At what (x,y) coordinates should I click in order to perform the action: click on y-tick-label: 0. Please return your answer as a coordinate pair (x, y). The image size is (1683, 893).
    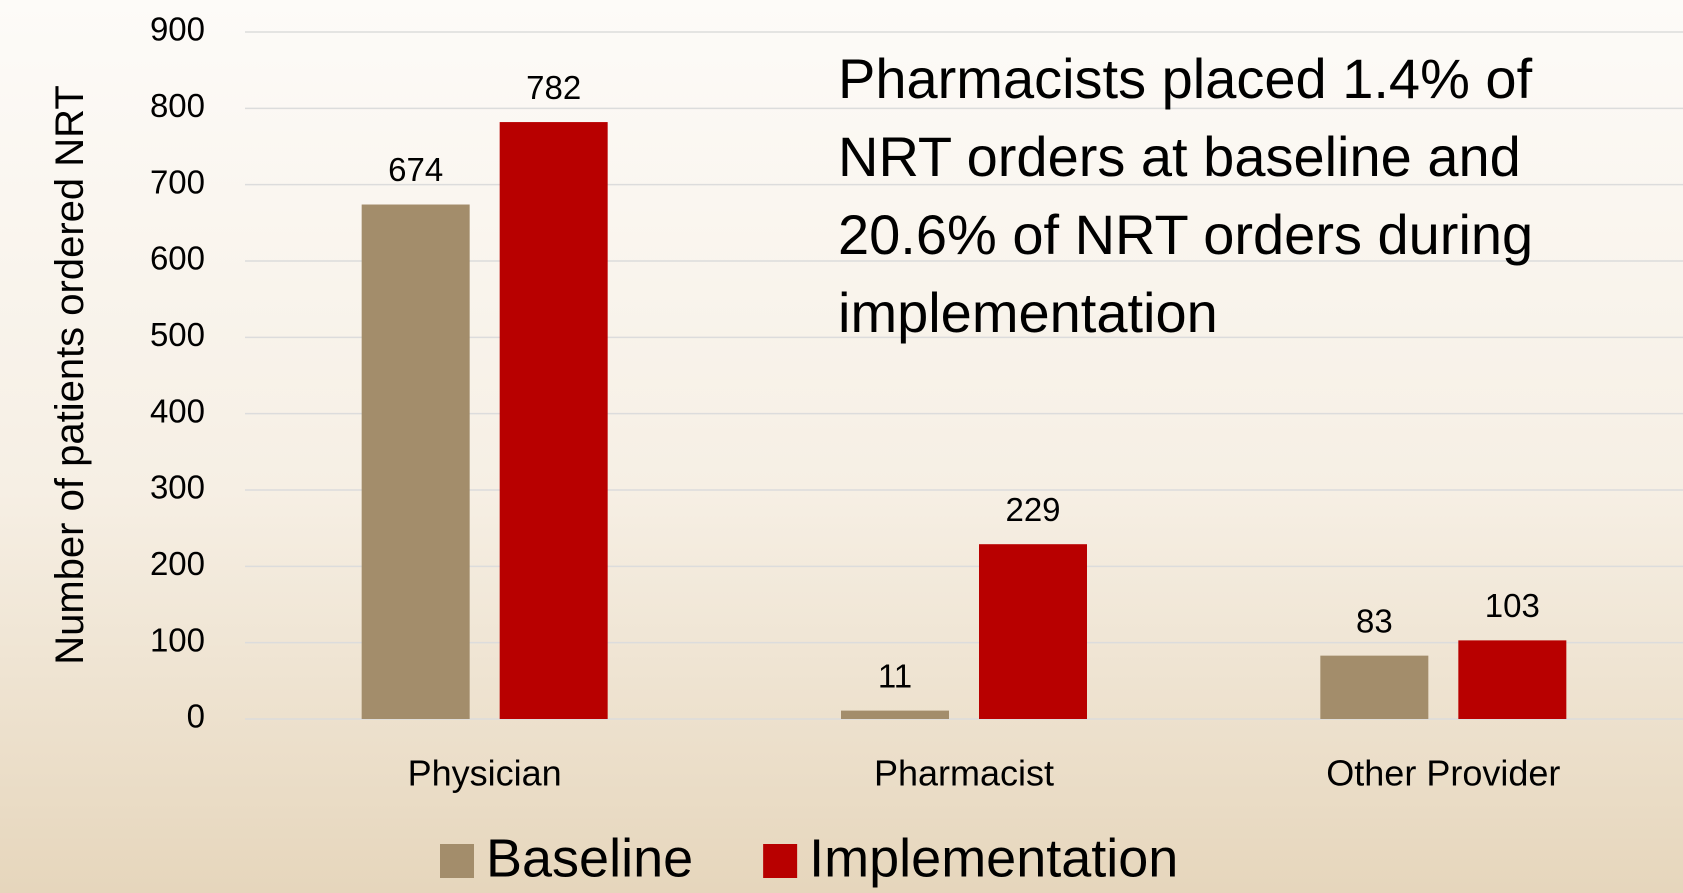
    Looking at the image, I should click on (196, 716).